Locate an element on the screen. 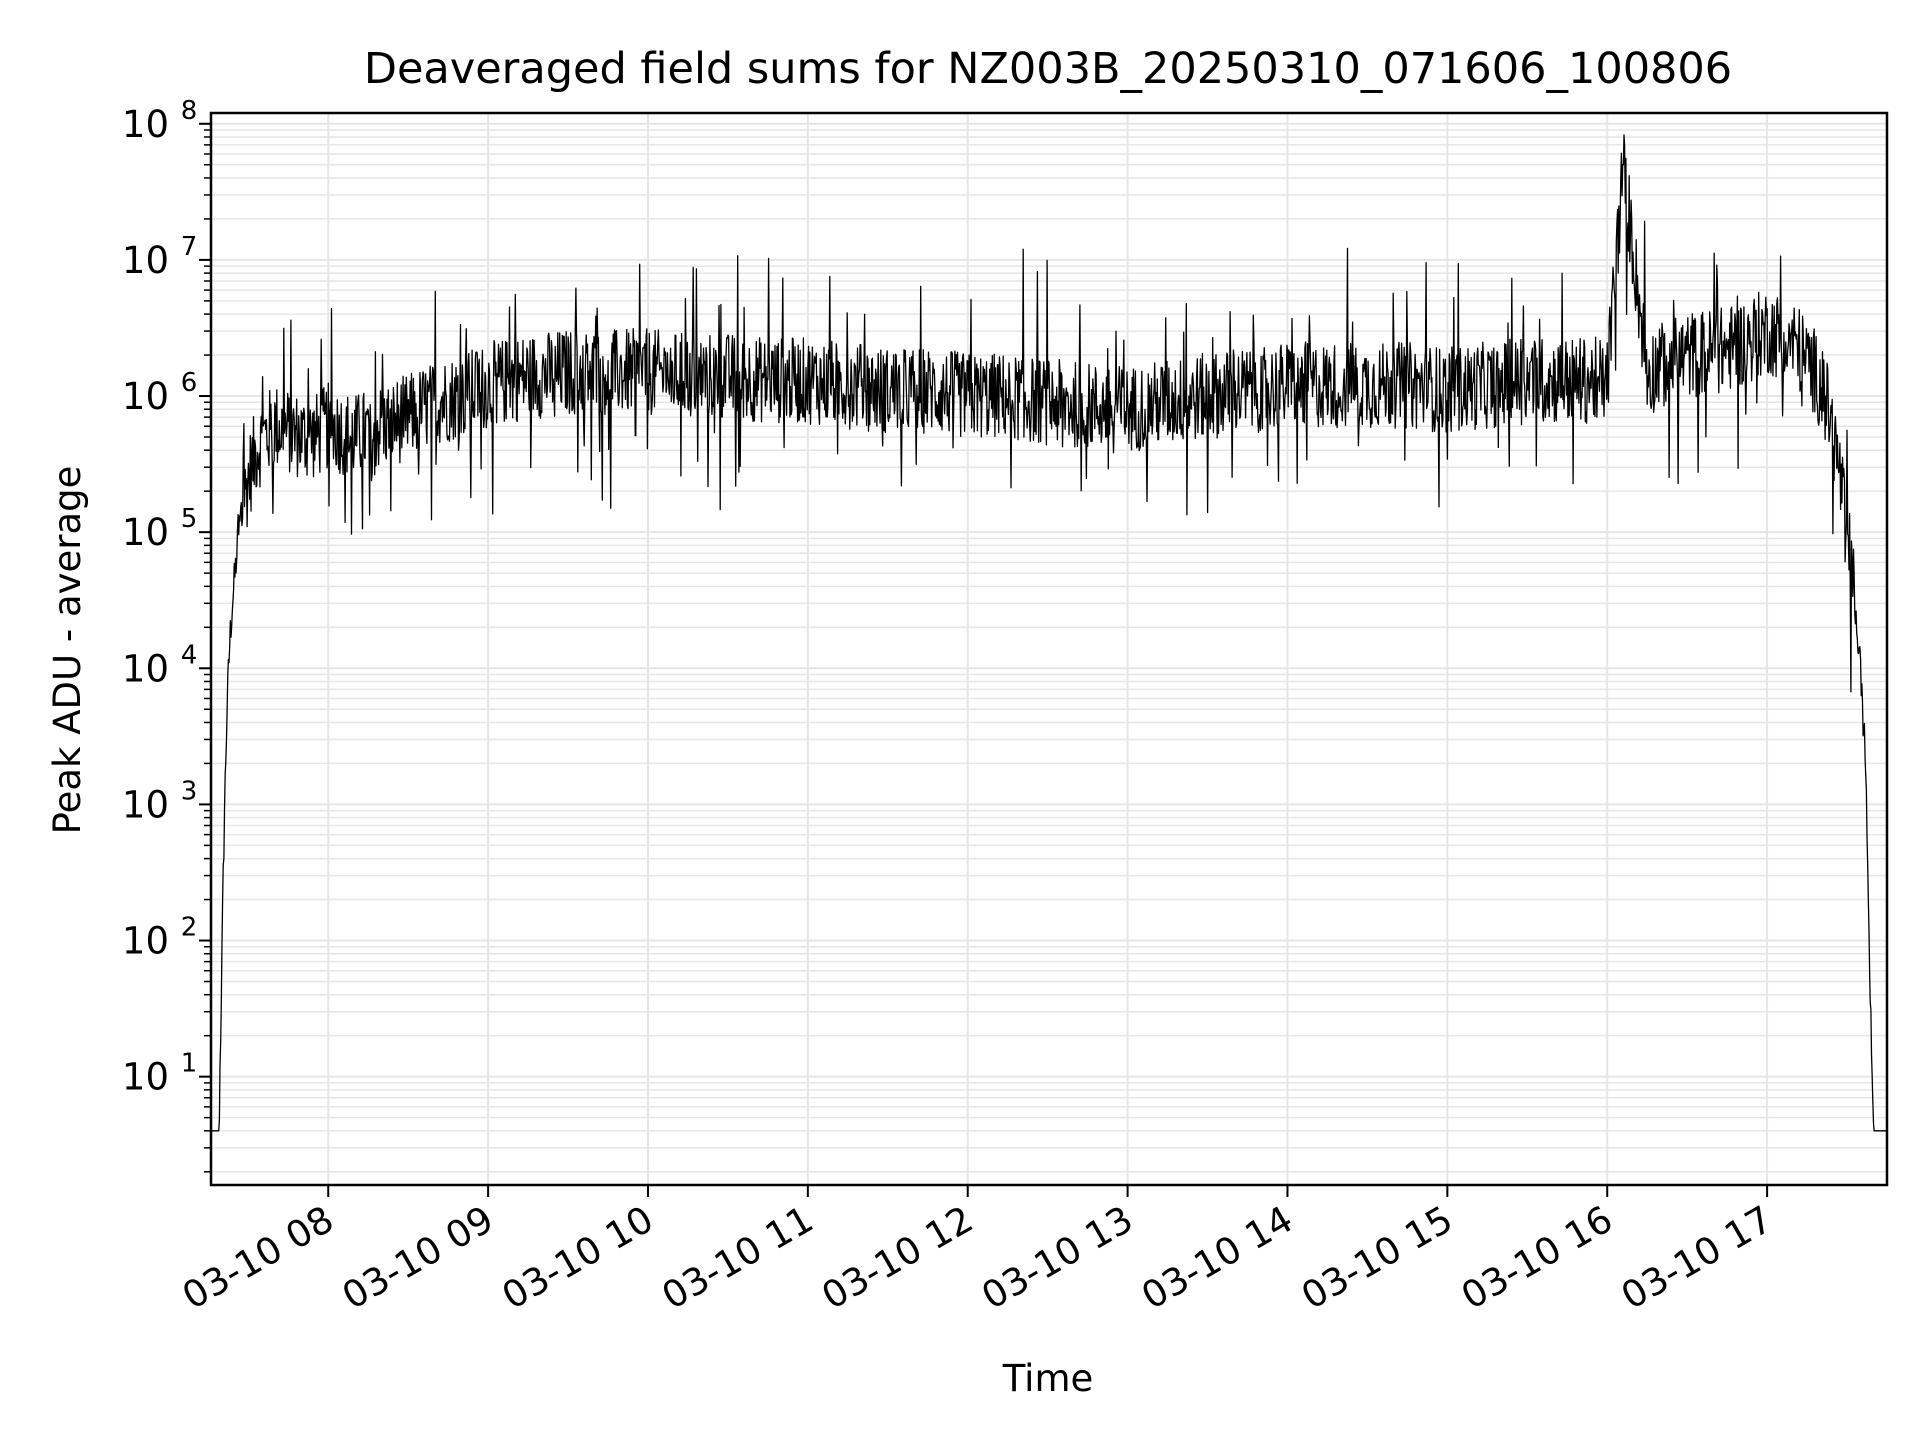 This screenshot has width=1920, height=1440. y-tick-label-exponent: 4 is located at coordinates (189, 655).